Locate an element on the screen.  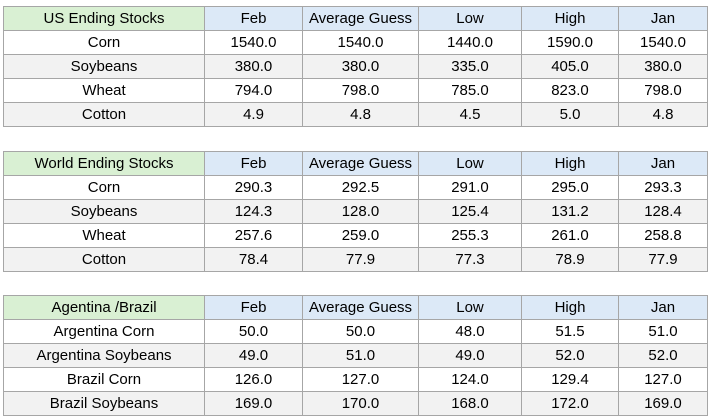
value-cell: 78.9 is located at coordinates (570, 259).